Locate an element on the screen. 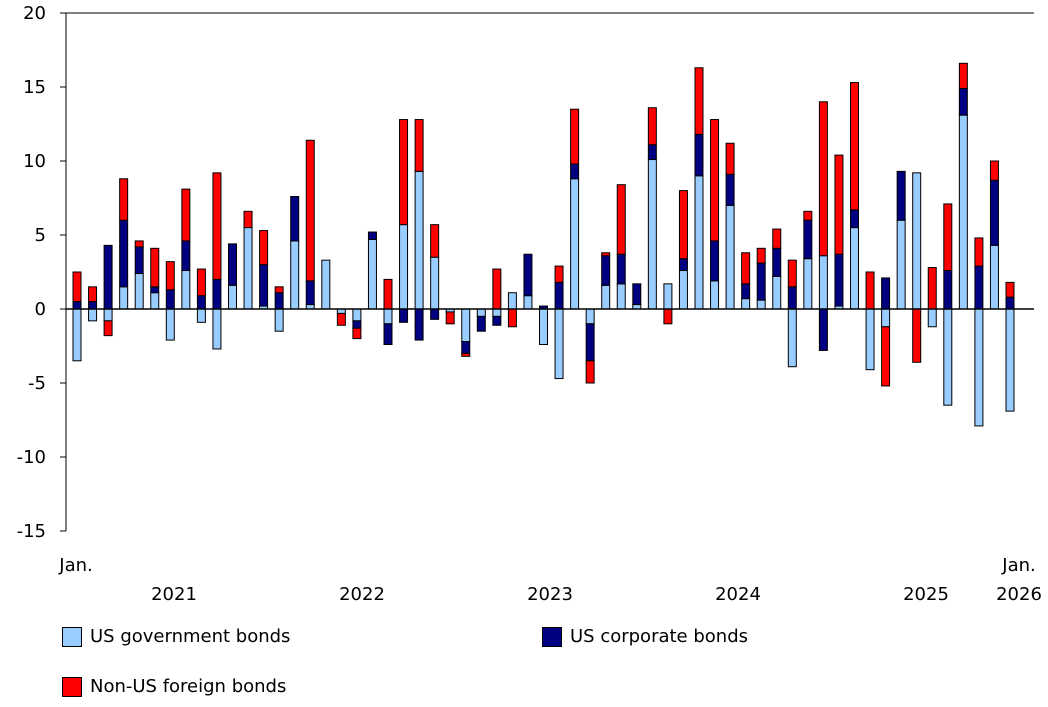 This screenshot has width=1048, height=707. y-tick-label: -15 is located at coordinates (31, 531).